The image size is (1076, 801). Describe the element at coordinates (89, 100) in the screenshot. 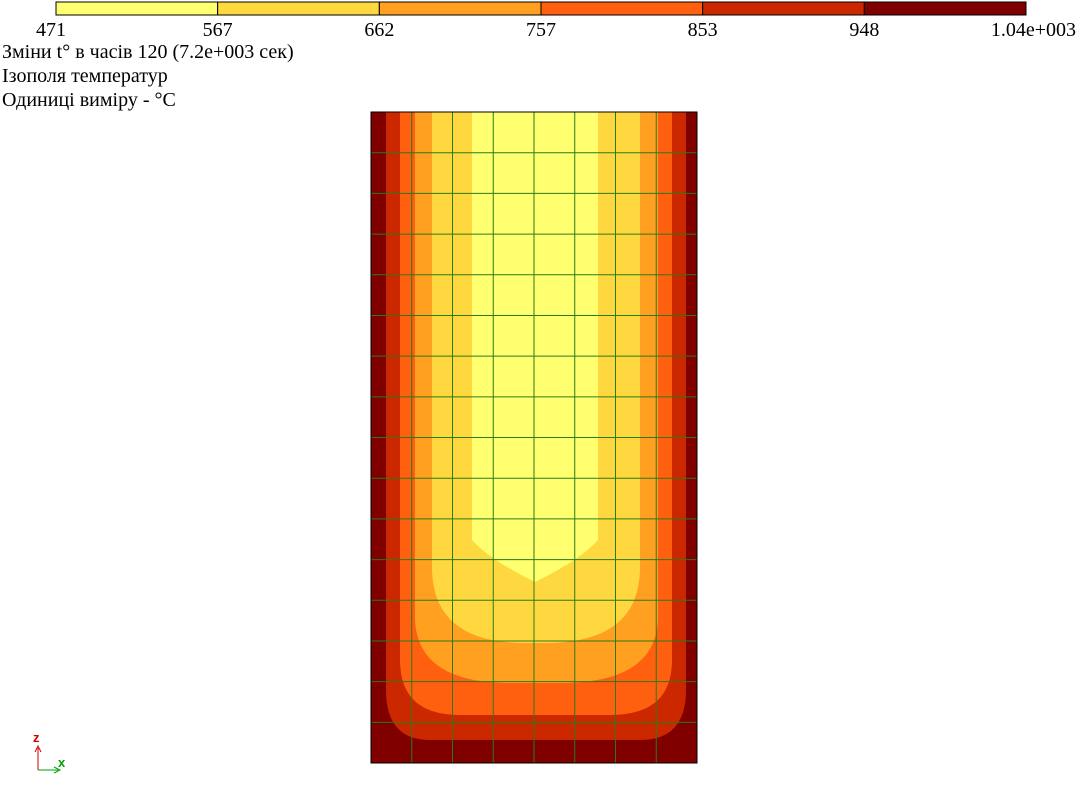

I see `header-line: Одиниці виміру - °C` at that location.